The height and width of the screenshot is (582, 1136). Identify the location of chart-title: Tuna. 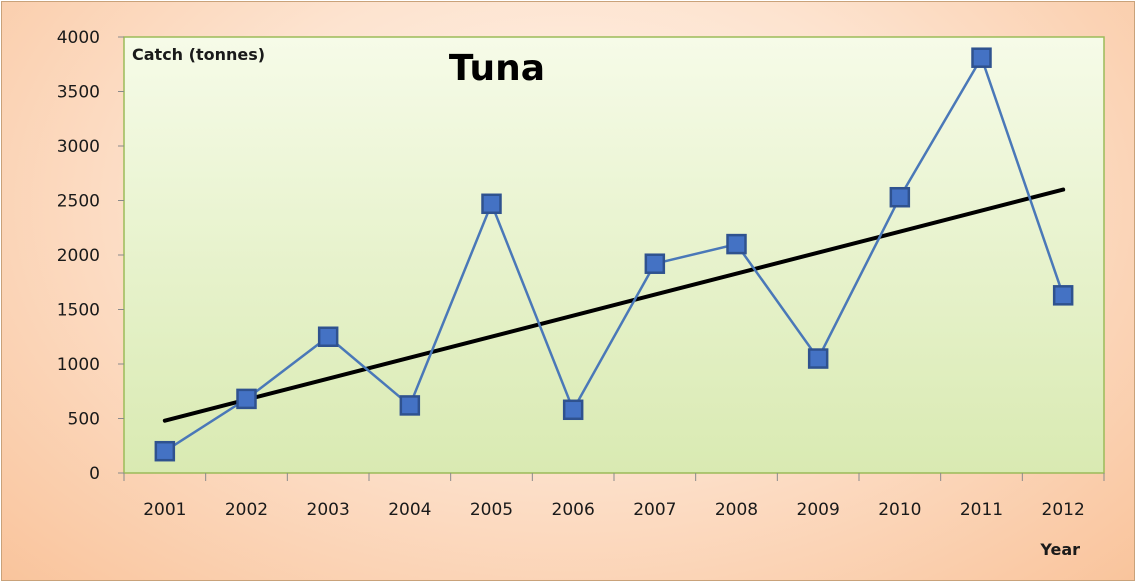
(497, 68).